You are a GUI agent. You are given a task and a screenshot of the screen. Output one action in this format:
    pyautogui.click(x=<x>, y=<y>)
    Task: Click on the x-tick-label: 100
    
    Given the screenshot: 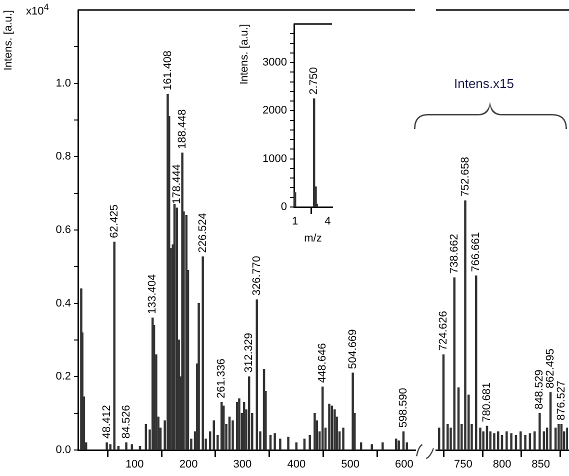 What is the action you would take?
    pyautogui.click(x=134, y=464)
    